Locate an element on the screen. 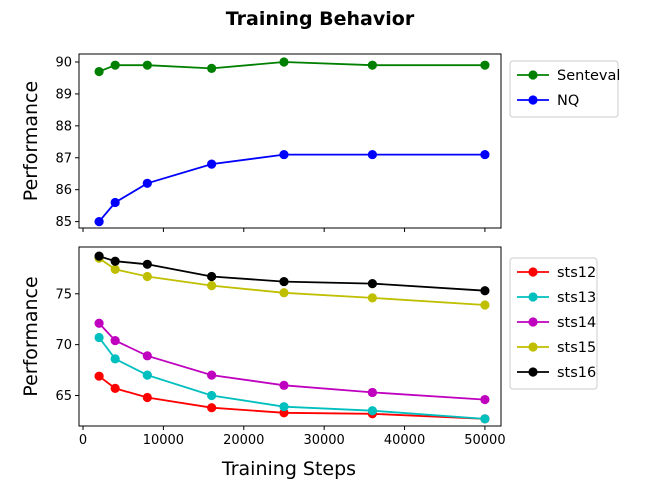  y-tick-label: 87 is located at coordinates (63, 158).